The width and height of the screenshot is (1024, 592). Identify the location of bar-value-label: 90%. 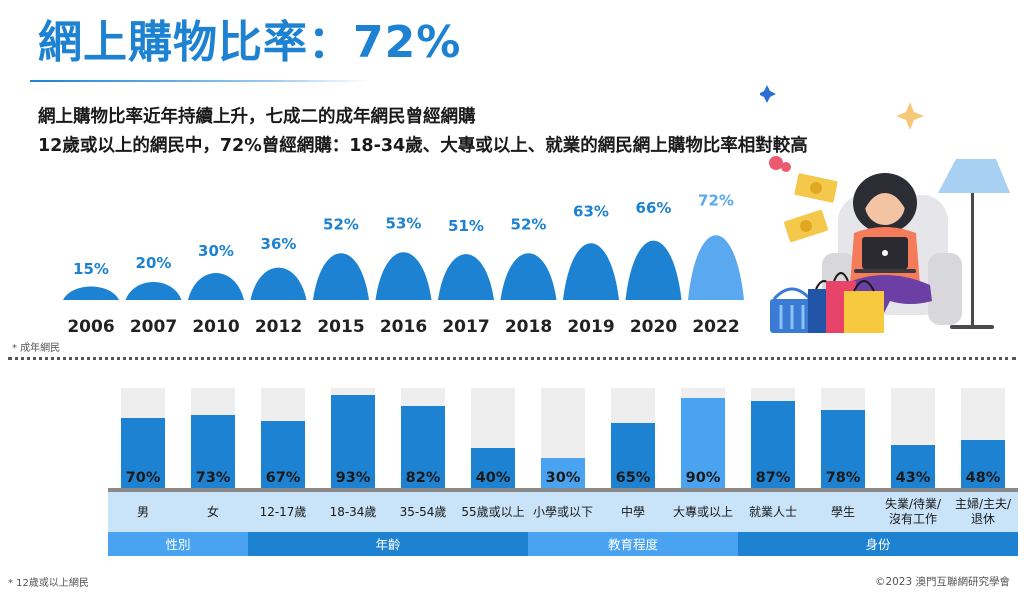
(703, 478).